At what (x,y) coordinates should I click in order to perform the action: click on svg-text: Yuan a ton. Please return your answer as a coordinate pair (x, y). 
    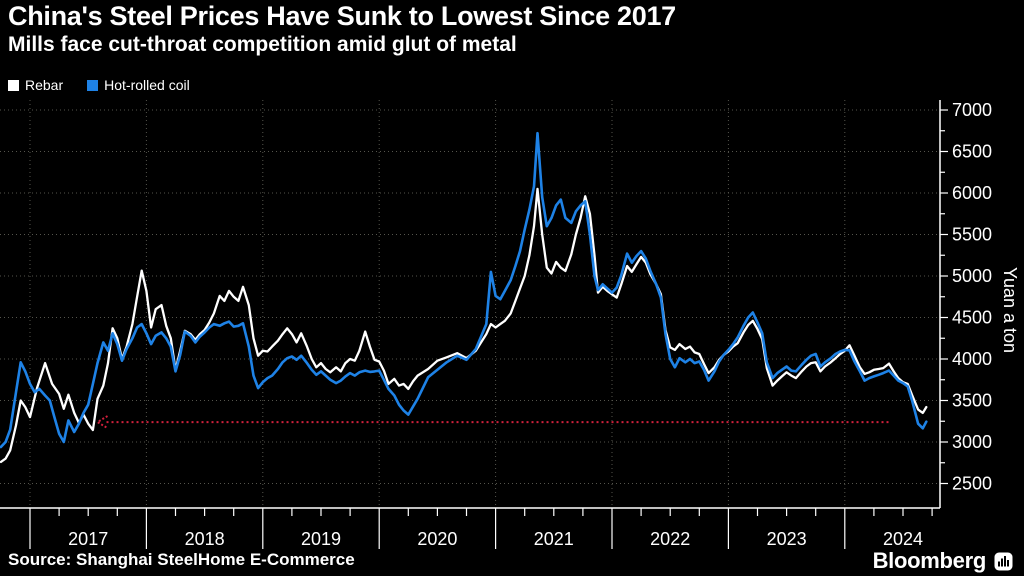
    Looking at the image, I should click on (1010, 310).